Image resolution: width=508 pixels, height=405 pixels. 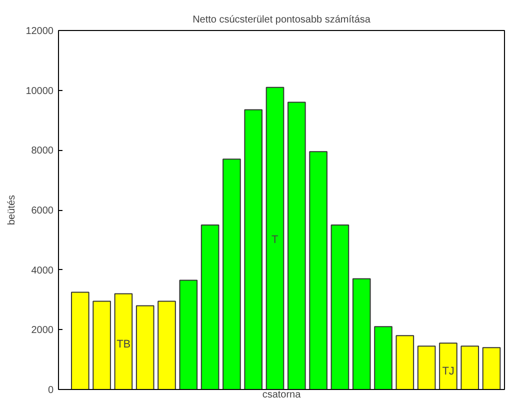 What do you see at coordinates (40, 31) in the screenshot?
I see `y-tick-label: 12000` at bounding box center [40, 31].